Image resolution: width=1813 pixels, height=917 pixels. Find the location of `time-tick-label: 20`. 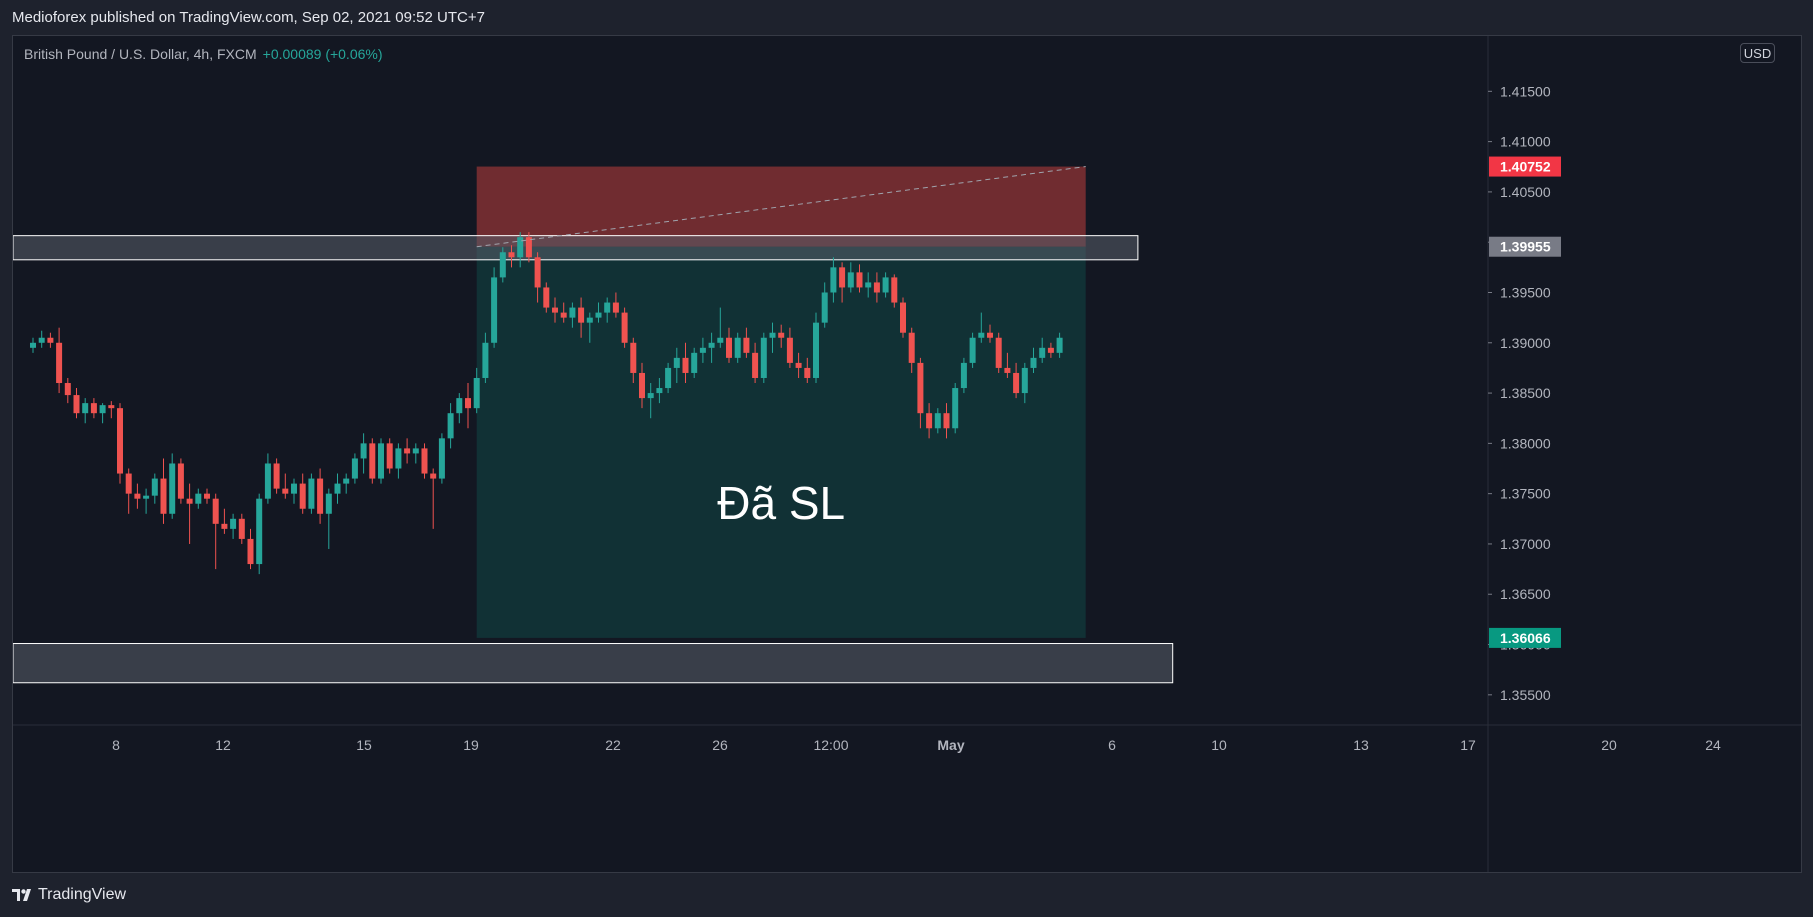

time-tick-label: 20 is located at coordinates (1609, 745).